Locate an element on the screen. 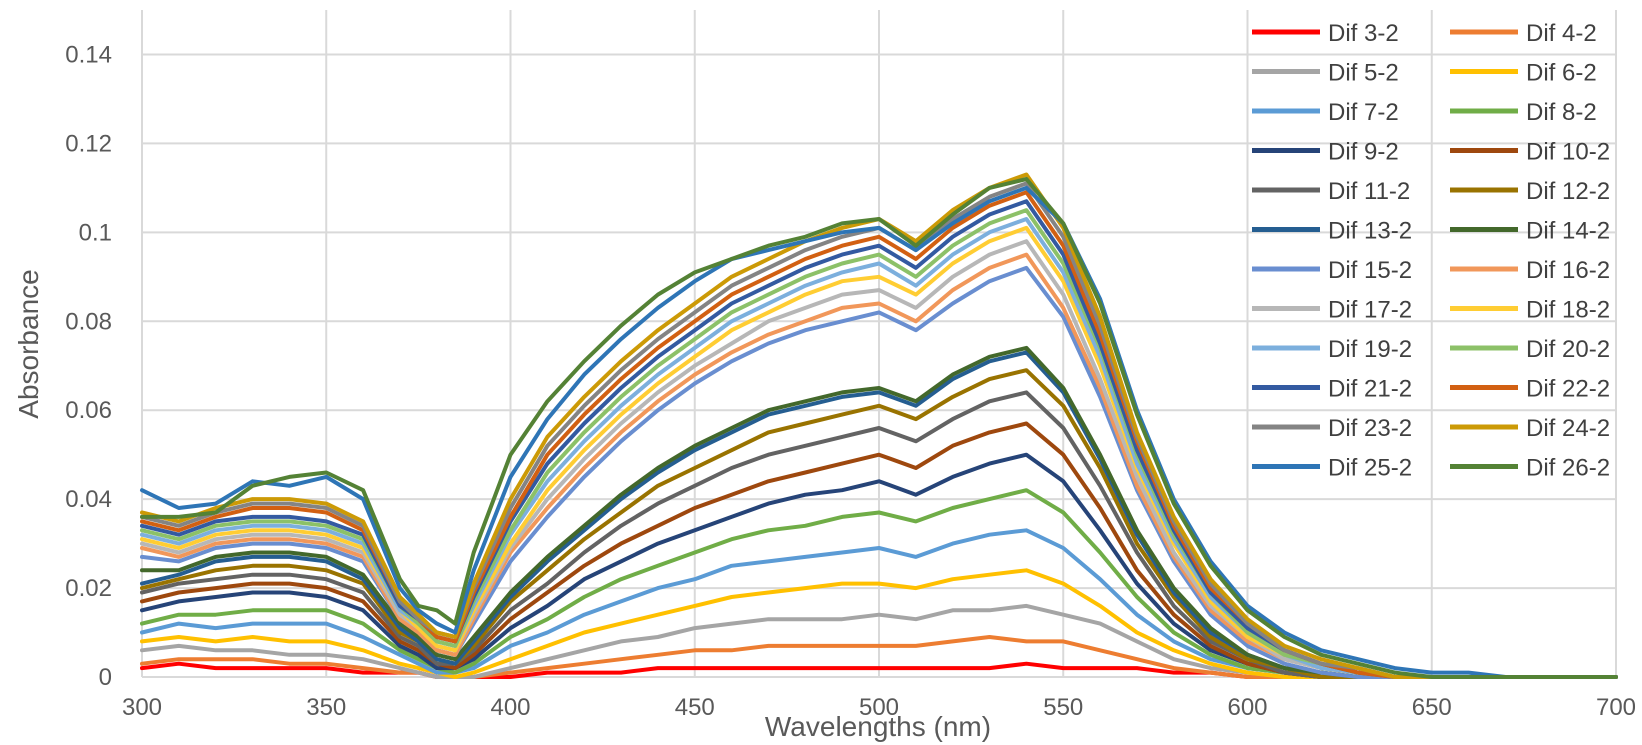 This screenshot has width=1642, height=745. legend-label-dif-16-2: Dif 16-2 is located at coordinates (1568, 270).